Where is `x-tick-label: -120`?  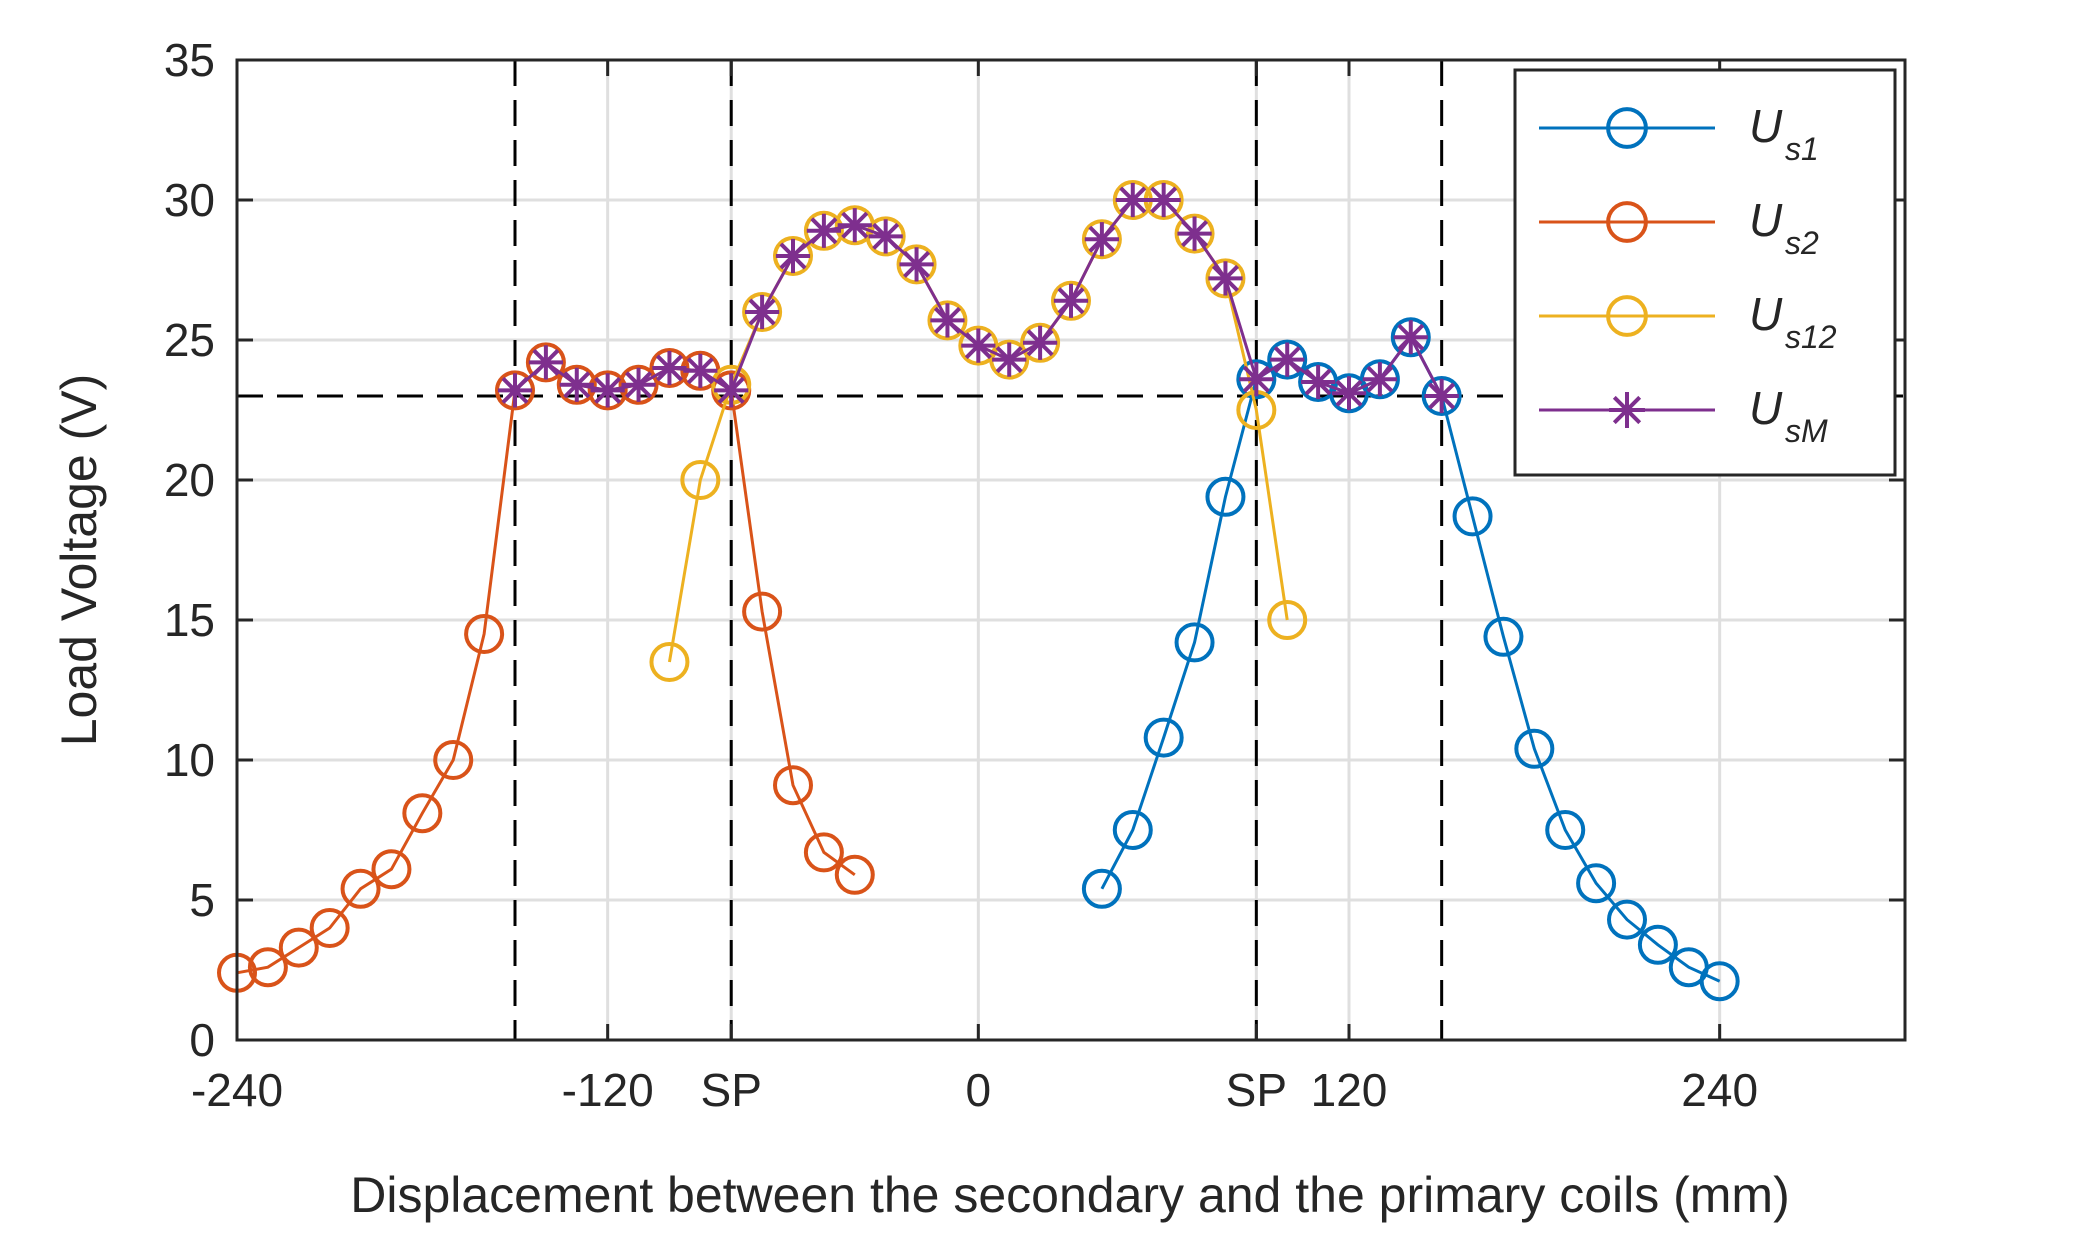
x-tick-label: -120 is located at coordinates (608, 1090).